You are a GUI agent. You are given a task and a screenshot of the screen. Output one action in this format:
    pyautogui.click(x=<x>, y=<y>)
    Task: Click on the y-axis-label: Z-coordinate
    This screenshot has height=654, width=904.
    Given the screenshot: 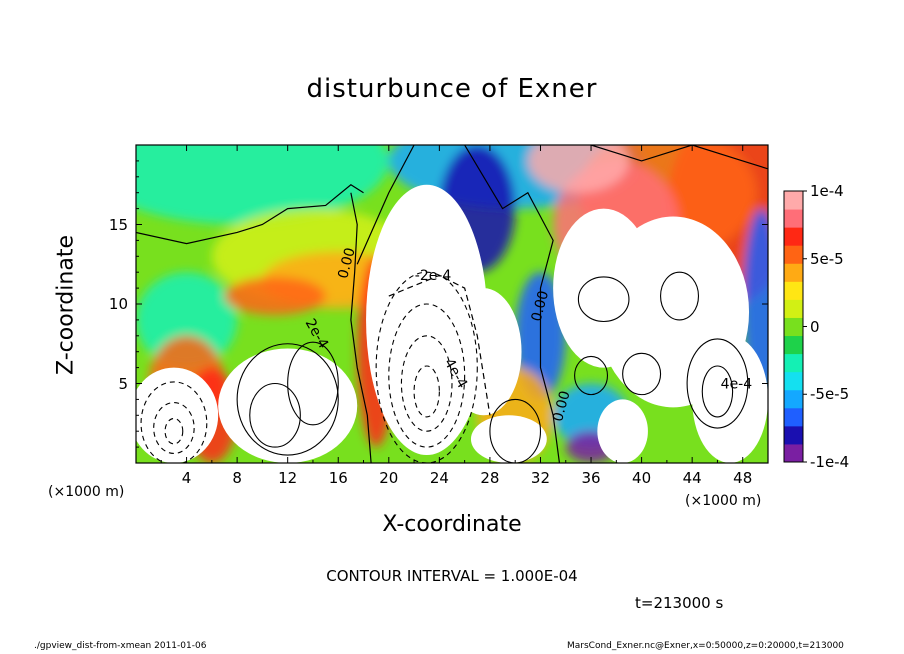 What is the action you would take?
    pyautogui.click(x=66, y=305)
    